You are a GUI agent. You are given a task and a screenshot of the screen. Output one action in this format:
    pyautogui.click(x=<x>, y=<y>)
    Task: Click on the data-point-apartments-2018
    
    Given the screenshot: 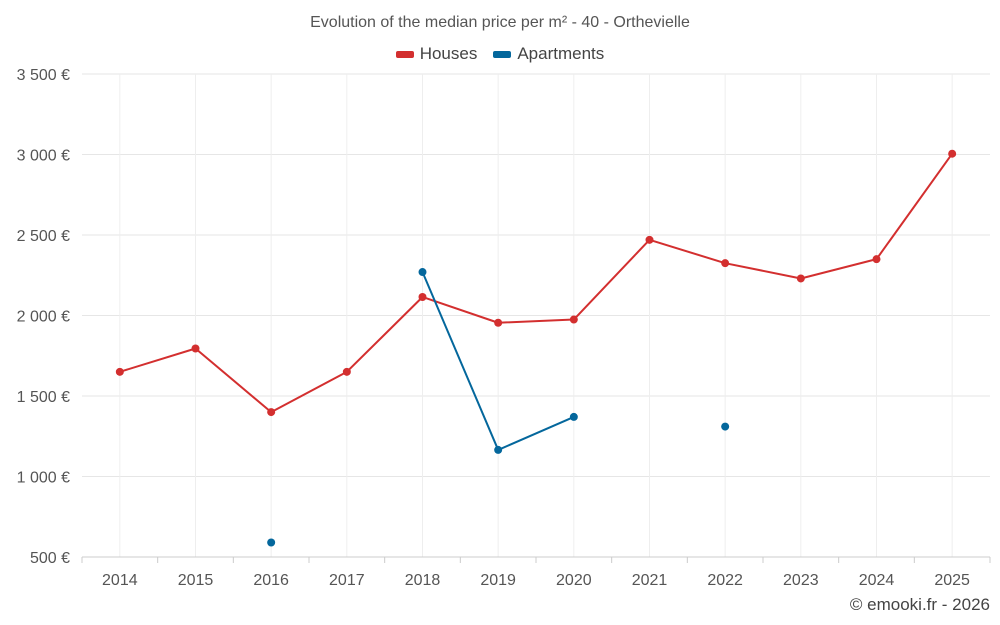 What is the action you would take?
    pyautogui.click(x=422, y=272)
    